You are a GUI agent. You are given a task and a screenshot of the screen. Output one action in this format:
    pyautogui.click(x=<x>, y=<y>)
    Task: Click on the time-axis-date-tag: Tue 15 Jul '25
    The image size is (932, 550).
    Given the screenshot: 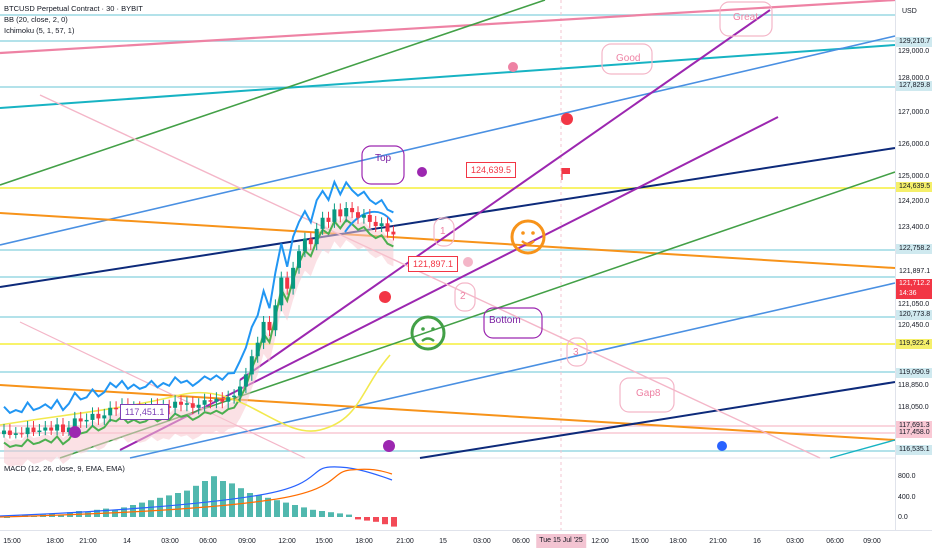 What is the action you would take?
    pyautogui.click(x=561, y=541)
    